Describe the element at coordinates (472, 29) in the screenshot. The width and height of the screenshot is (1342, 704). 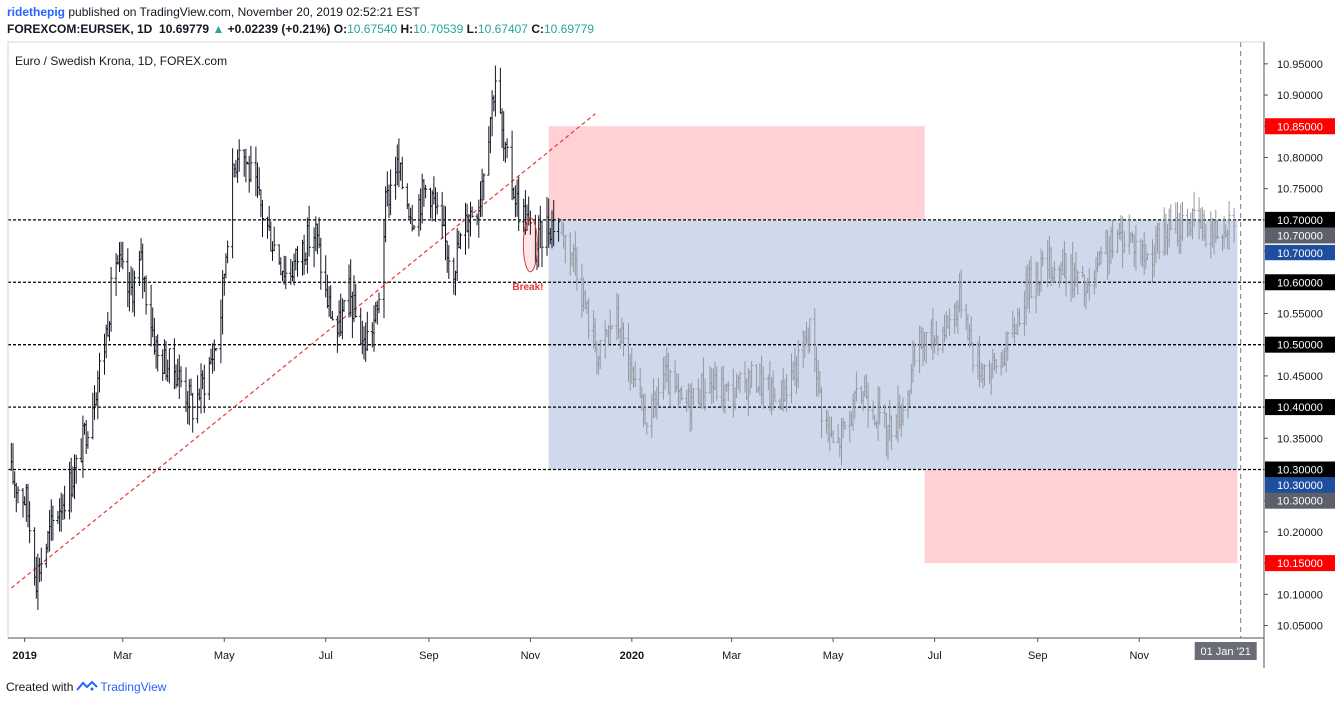
I see `low-label: L:` at that location.